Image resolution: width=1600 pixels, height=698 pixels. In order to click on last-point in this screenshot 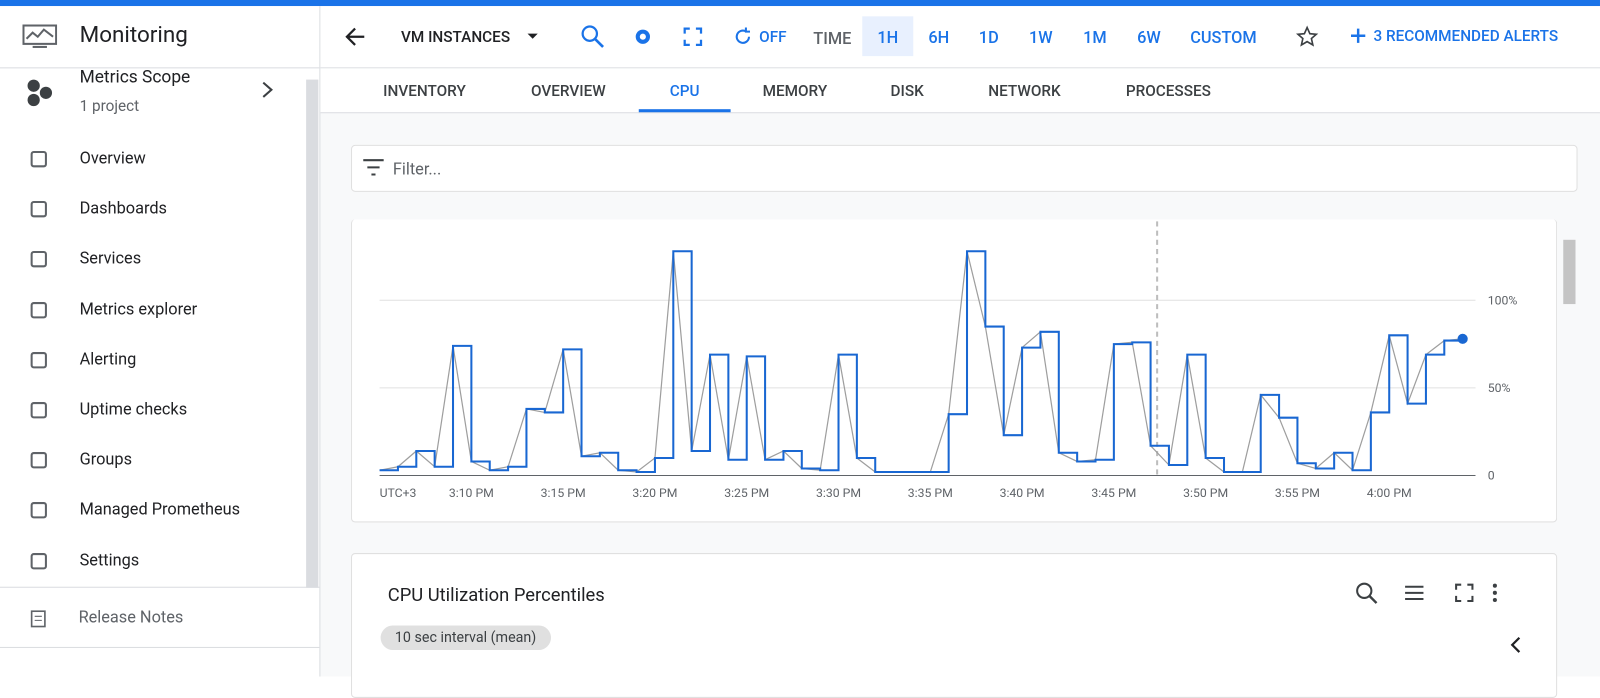, I will do `click(1462, 338)`.